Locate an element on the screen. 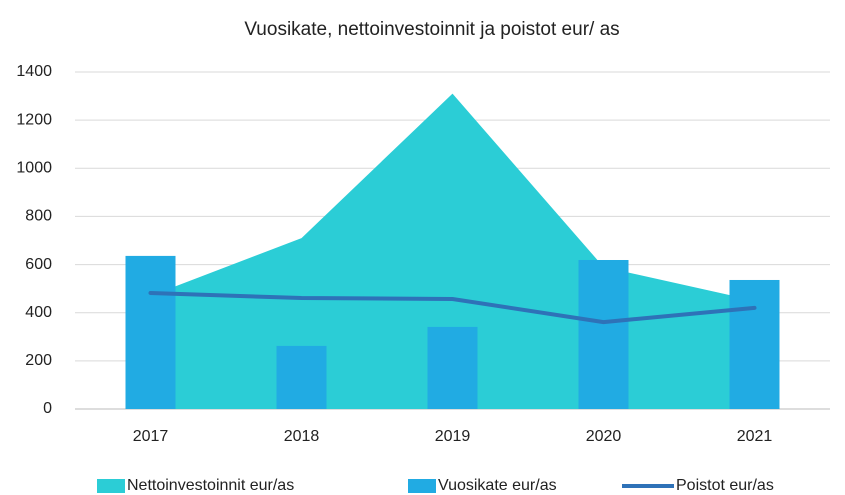 Image resolution: width=845 pixels, height=495 pixels. x-tick-label: 2017 is located at coordinates (151, 436).